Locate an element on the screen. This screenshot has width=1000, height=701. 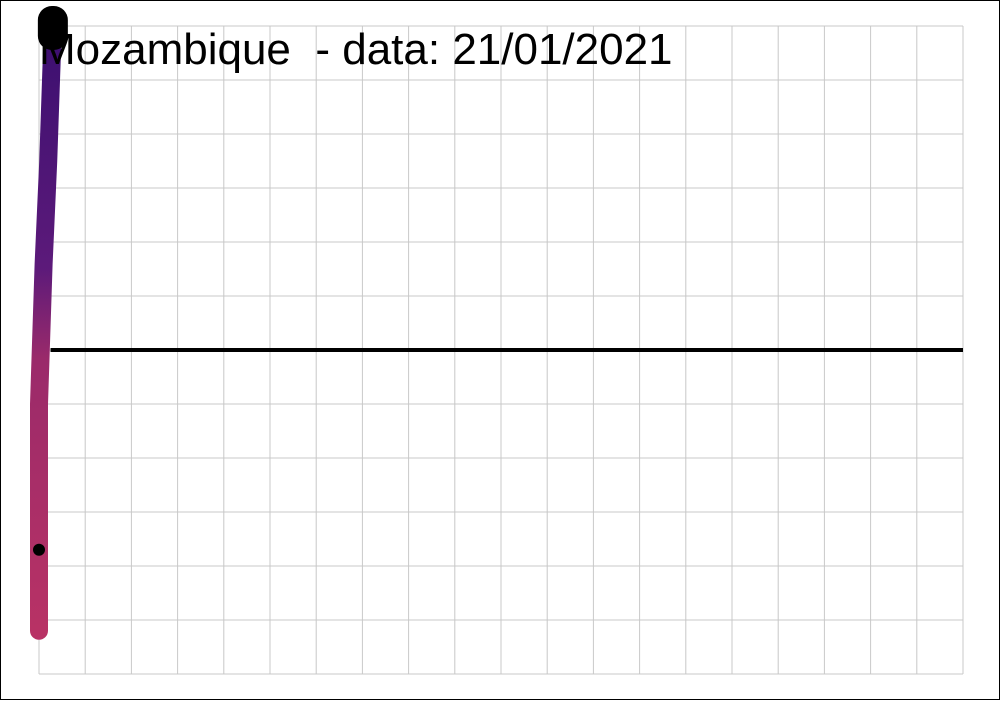
series-end-marker is located at coordinates (52, 28).